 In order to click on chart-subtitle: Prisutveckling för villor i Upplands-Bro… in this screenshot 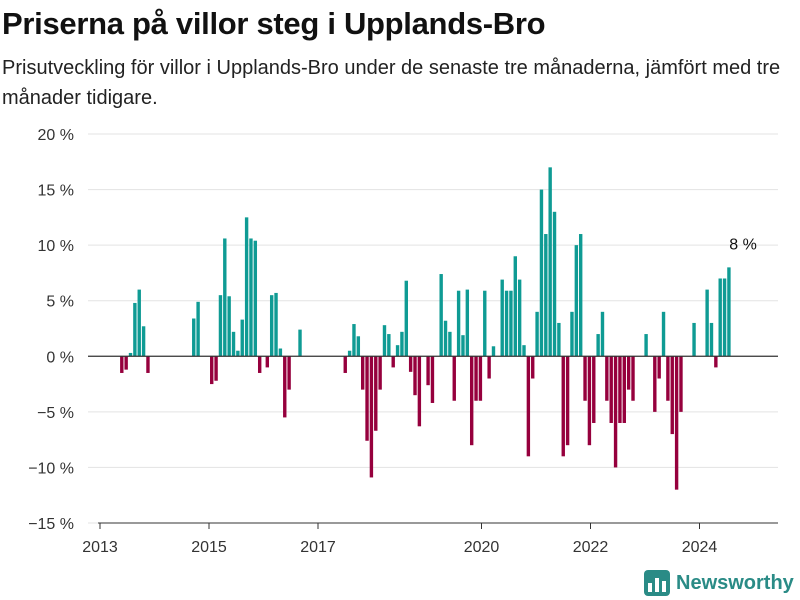, I will do `click(391, 83)`.